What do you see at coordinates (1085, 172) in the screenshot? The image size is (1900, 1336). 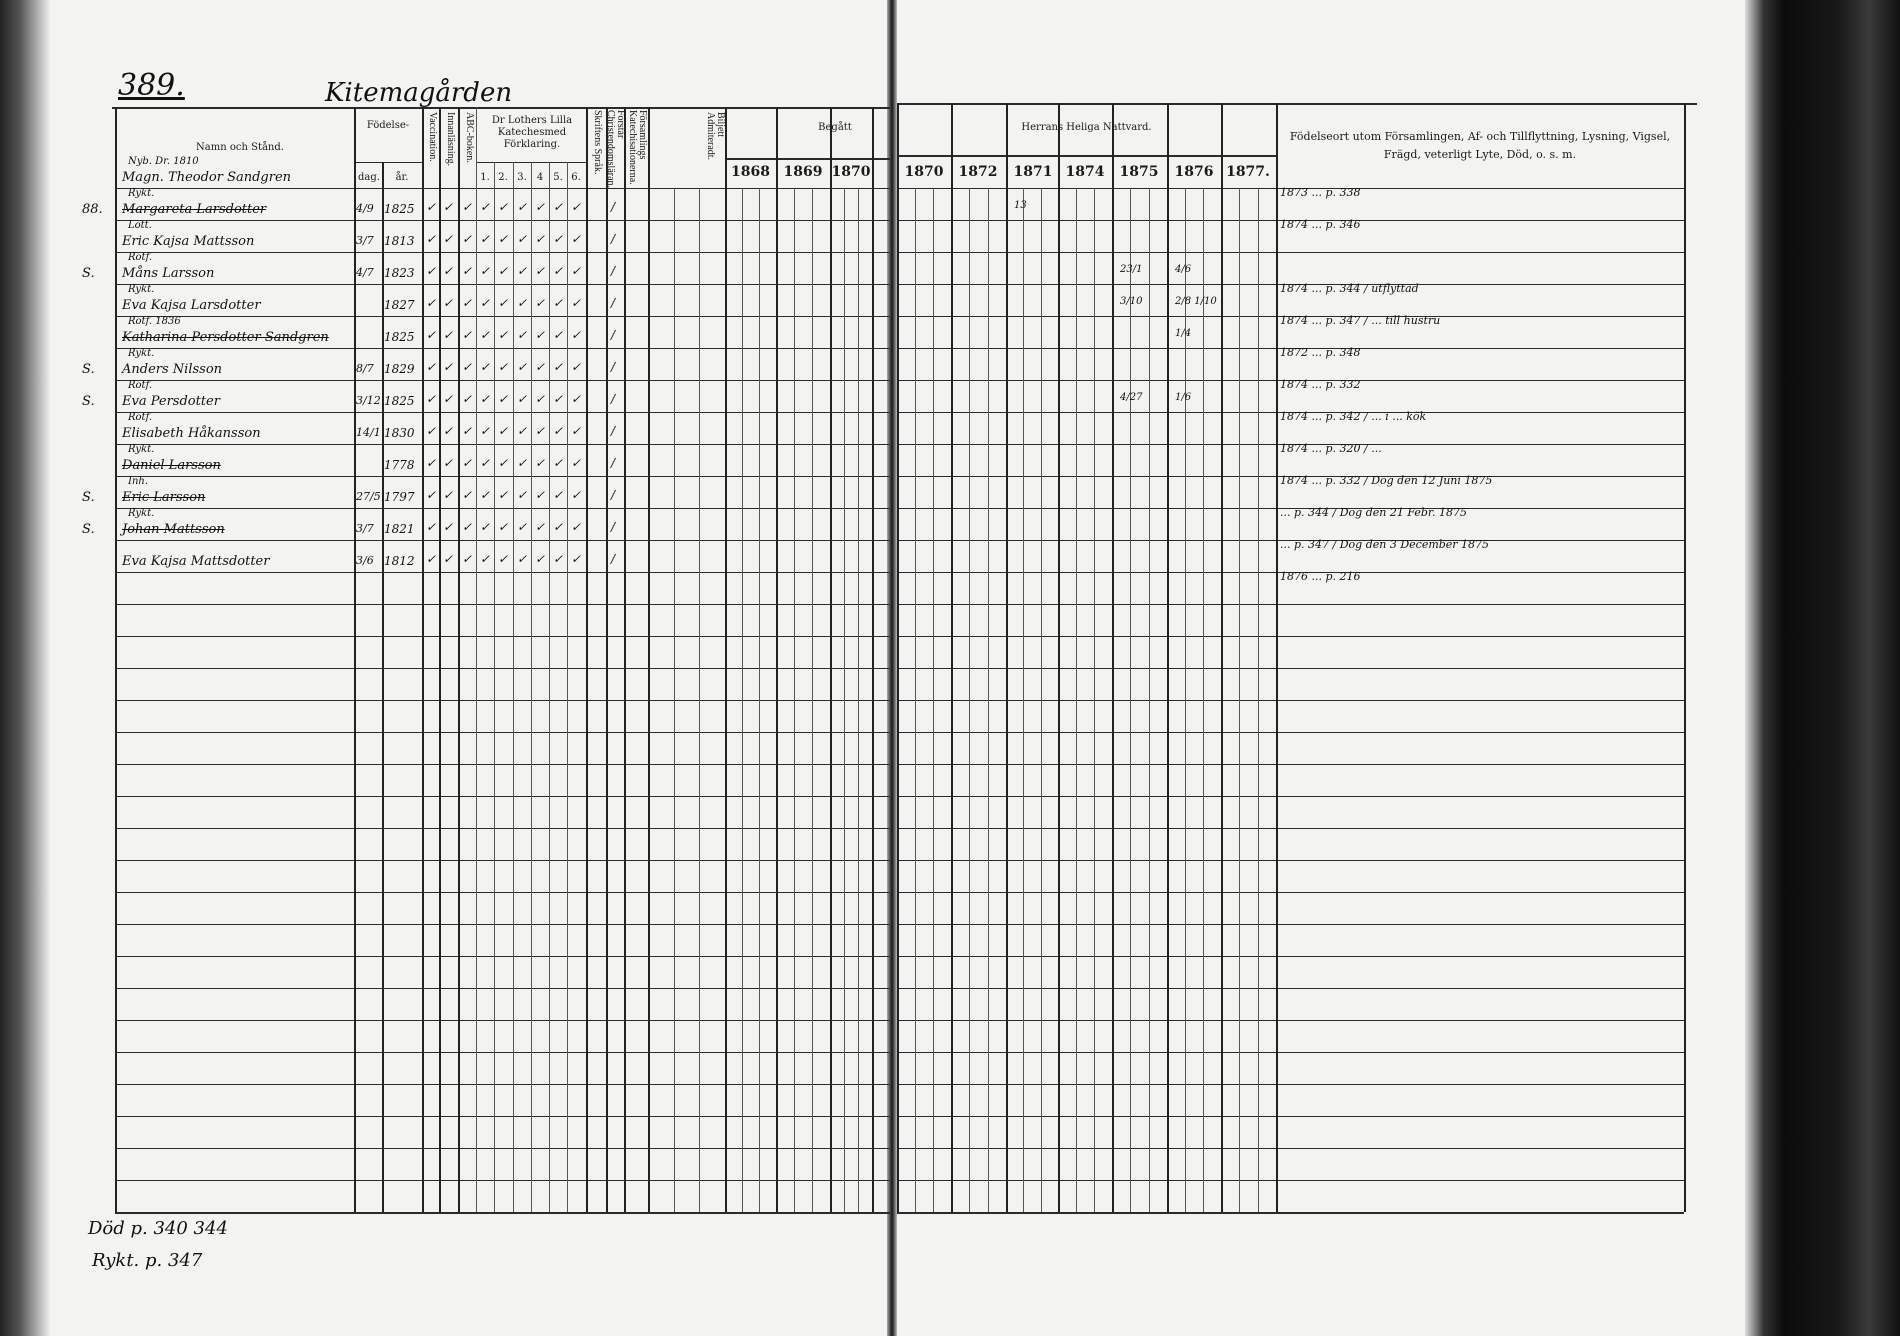 I see `year-label: 1874` at bounding box center [1085, 172].